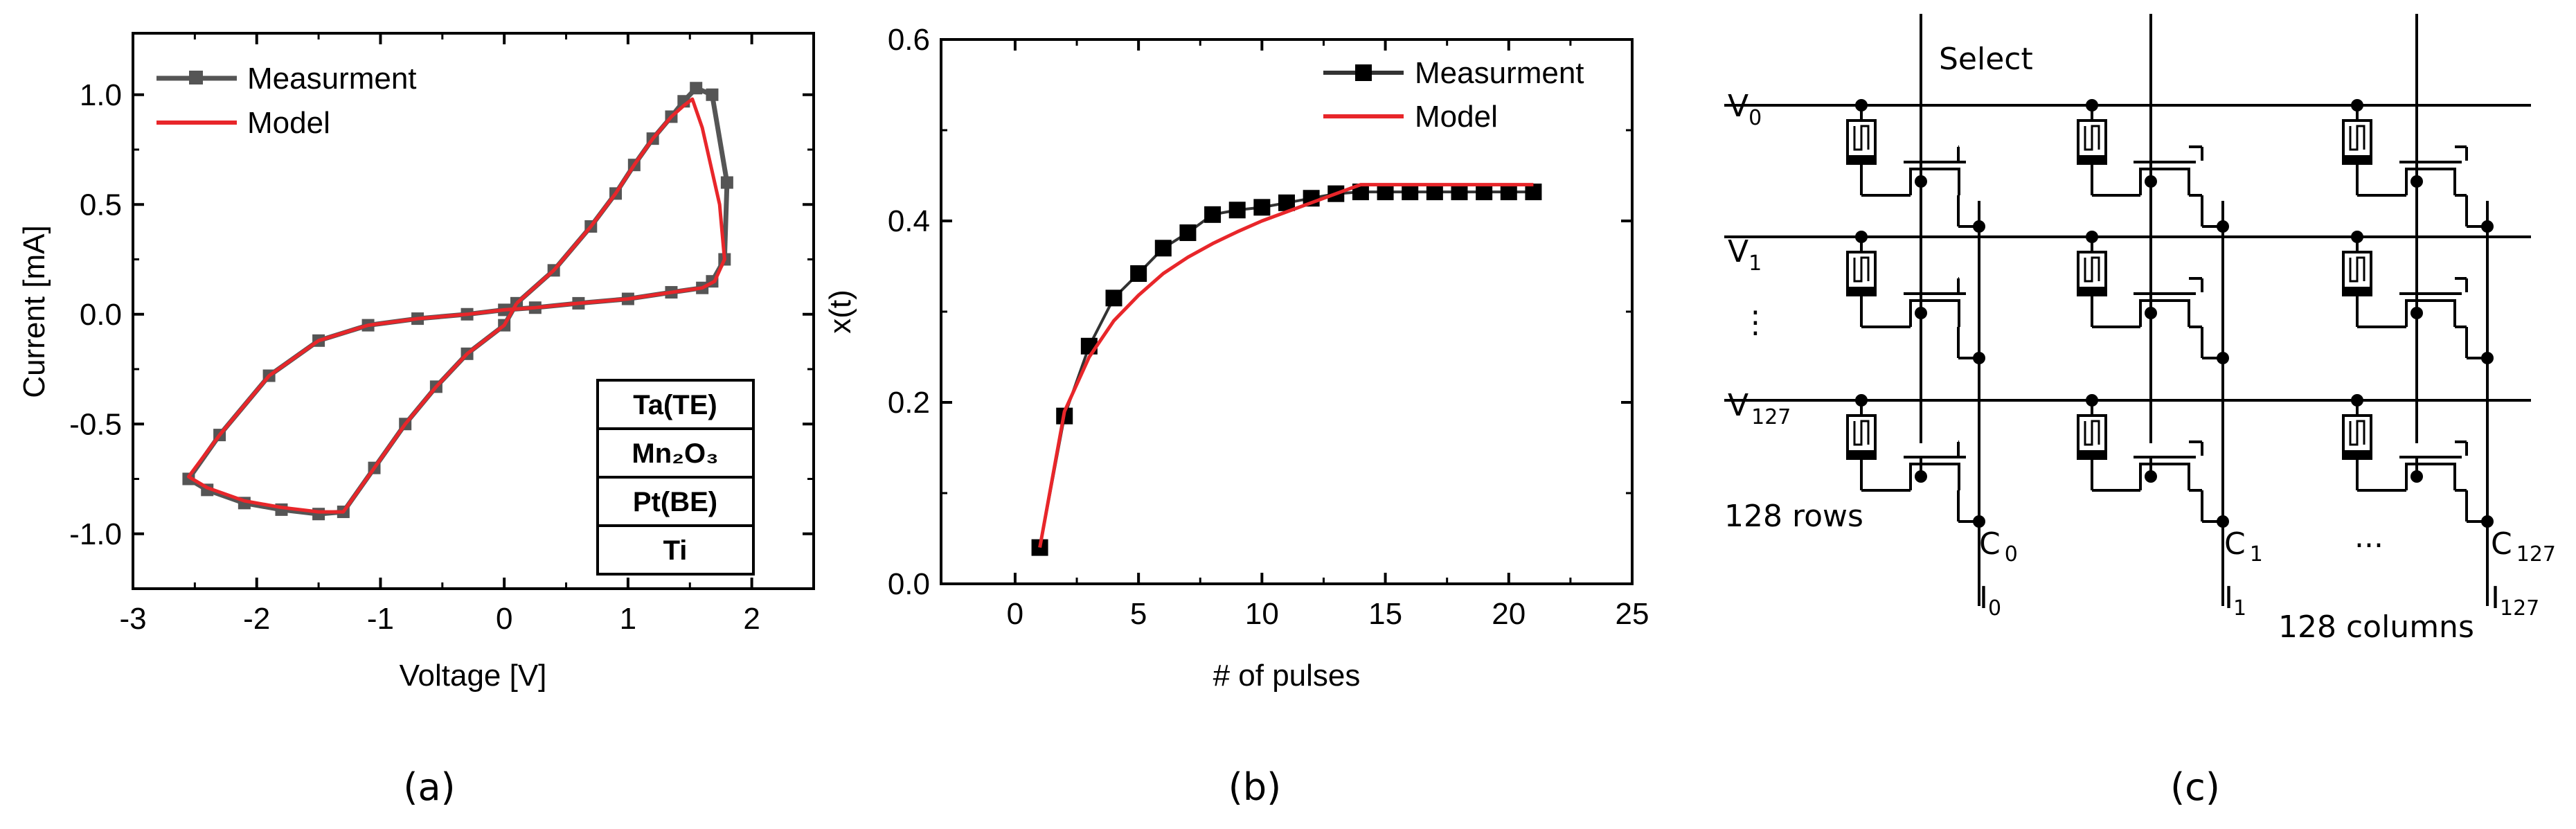  Describe the element at coordinates (1457, 117) in the screenshot. I see `legend-b-model-label: Model` at that location.